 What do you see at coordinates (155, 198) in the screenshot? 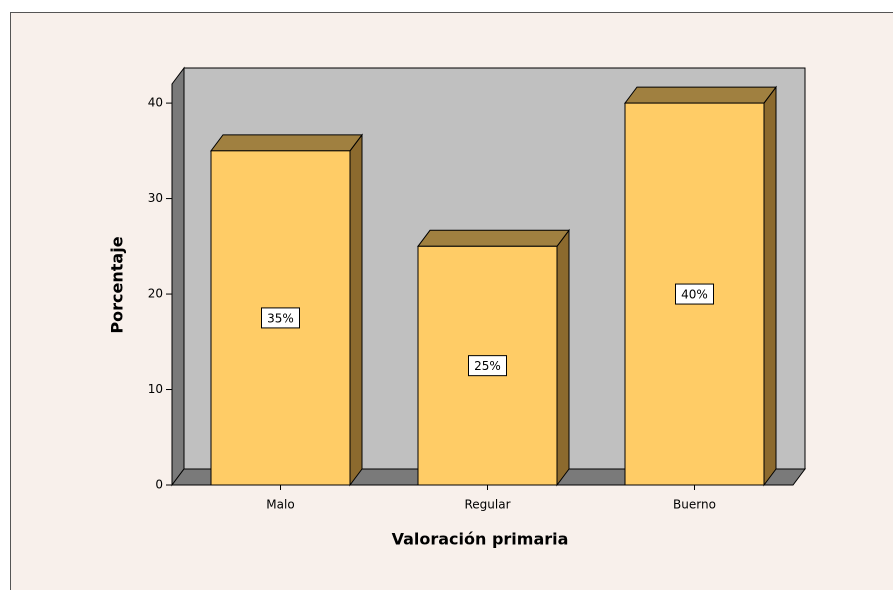
I see `y-tick-label: 30` at bounding box center [155, 198].